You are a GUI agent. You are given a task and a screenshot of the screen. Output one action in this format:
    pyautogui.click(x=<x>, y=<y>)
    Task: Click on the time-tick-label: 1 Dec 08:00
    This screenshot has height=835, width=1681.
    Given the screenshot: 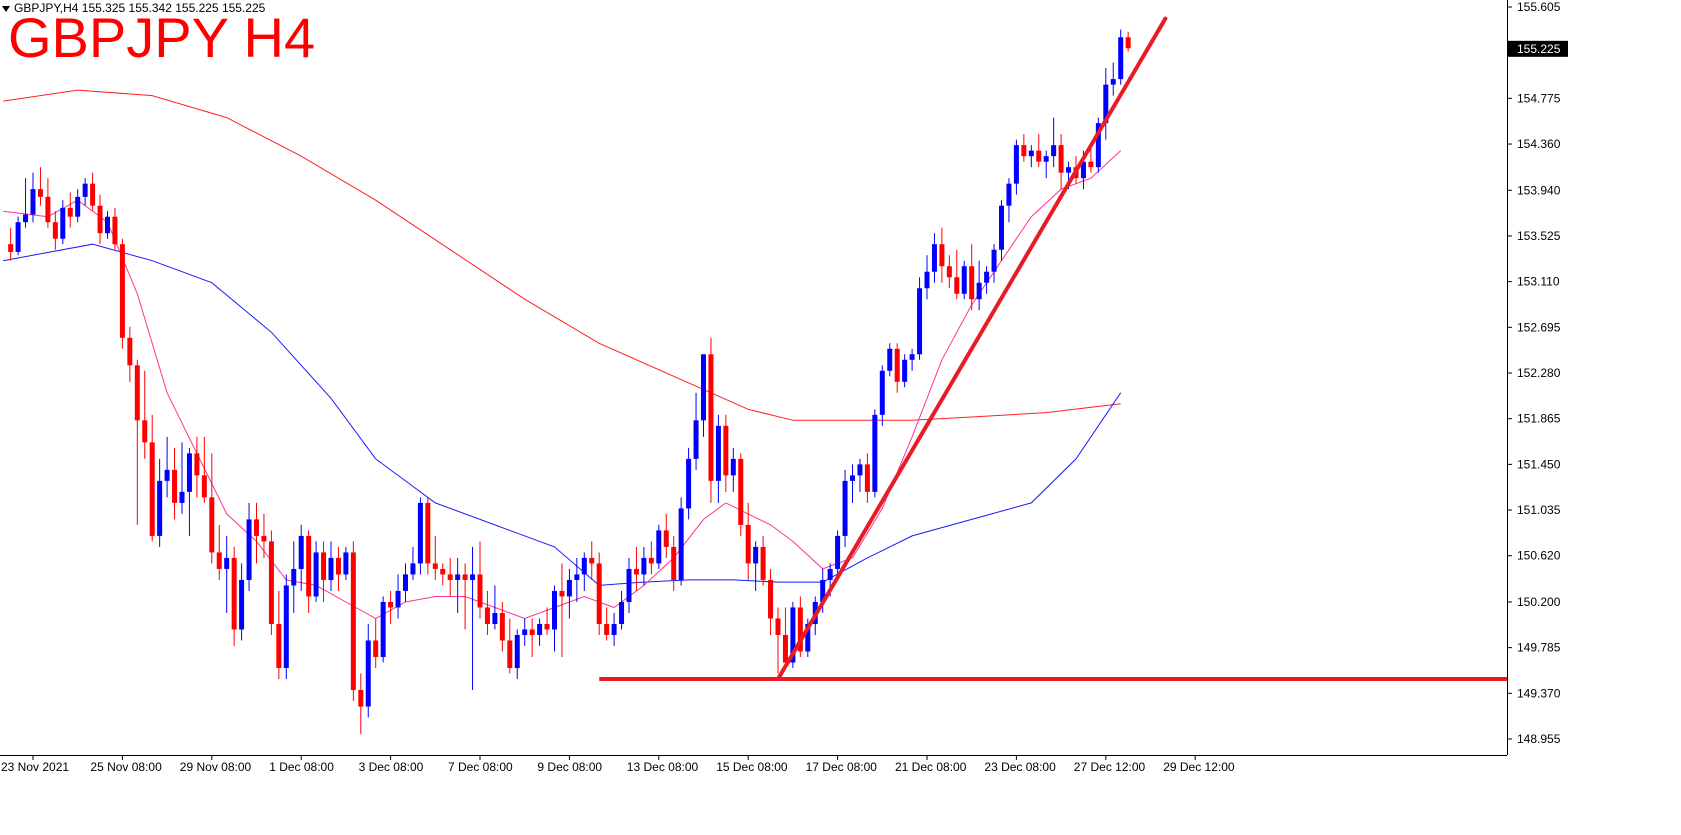 What is the action you would take?
    pyautogui.click(x=301, y=767)
    